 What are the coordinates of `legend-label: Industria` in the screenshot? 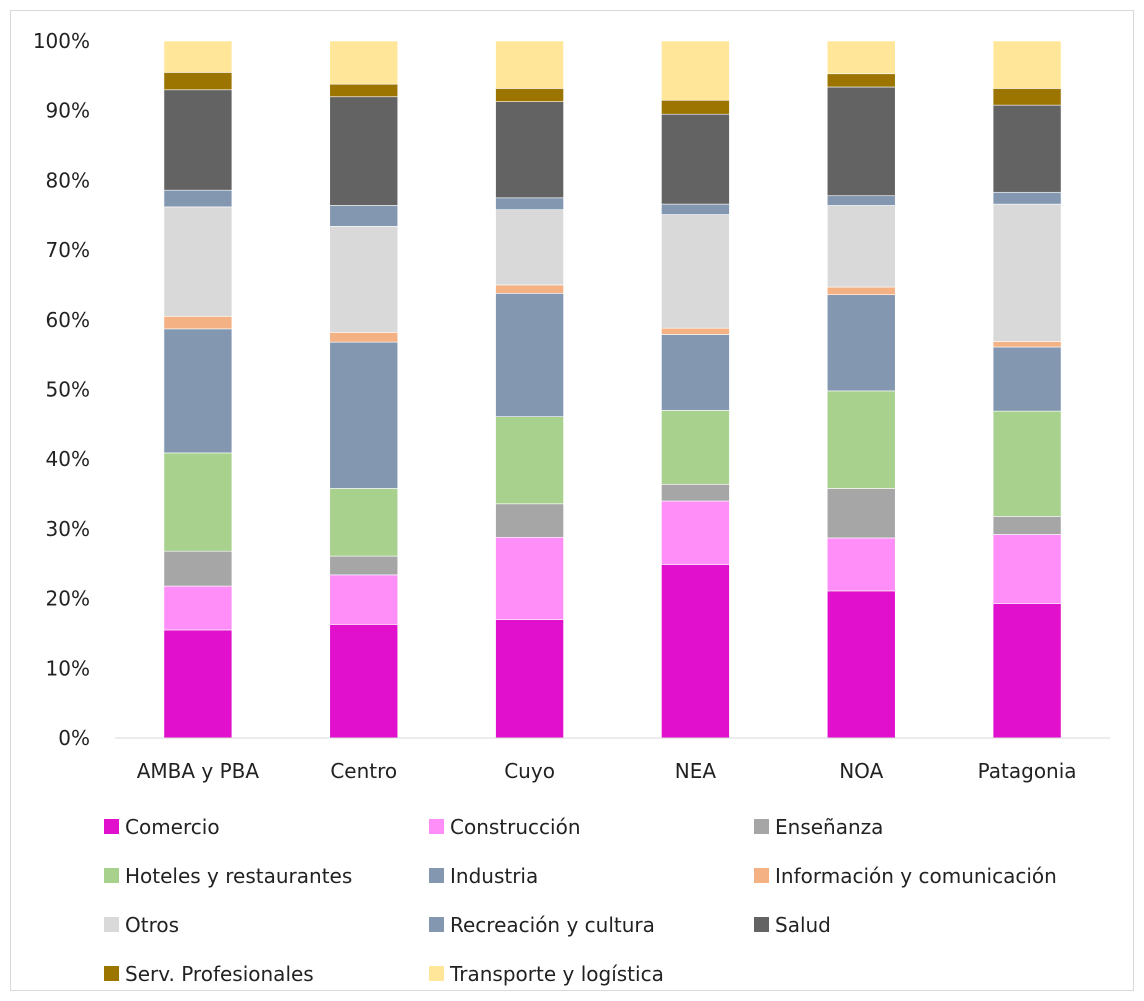 It's located at (494, 876).